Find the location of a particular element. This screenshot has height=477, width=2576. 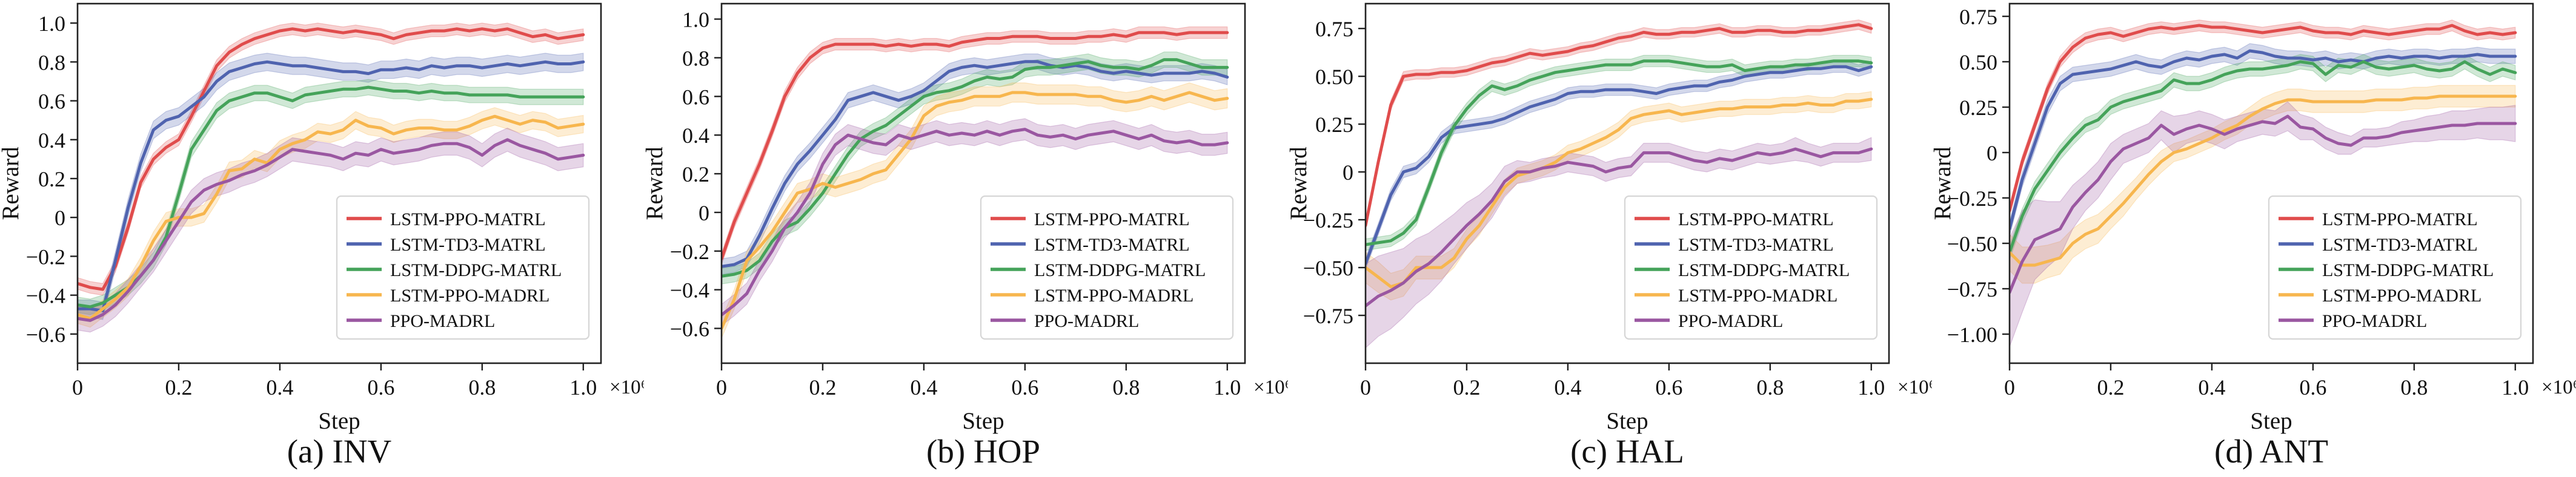

series-line-lstm-ddpg-matrl is located at coordinates (975, 168).